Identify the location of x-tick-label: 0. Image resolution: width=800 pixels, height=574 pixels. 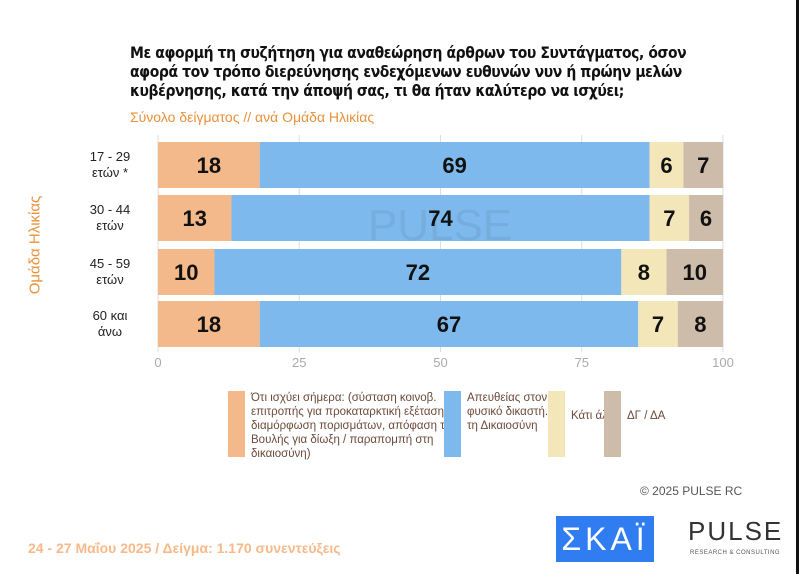
(157, 362).